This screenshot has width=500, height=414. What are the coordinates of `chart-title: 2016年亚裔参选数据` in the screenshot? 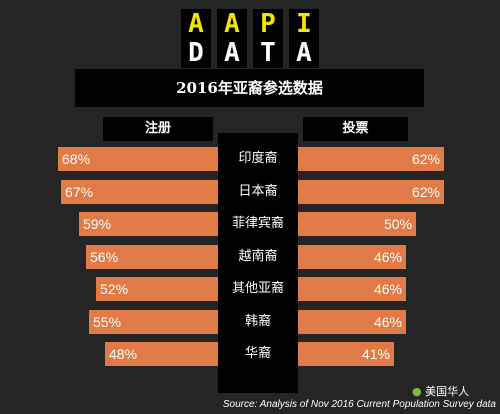 It's located at (249, 88).